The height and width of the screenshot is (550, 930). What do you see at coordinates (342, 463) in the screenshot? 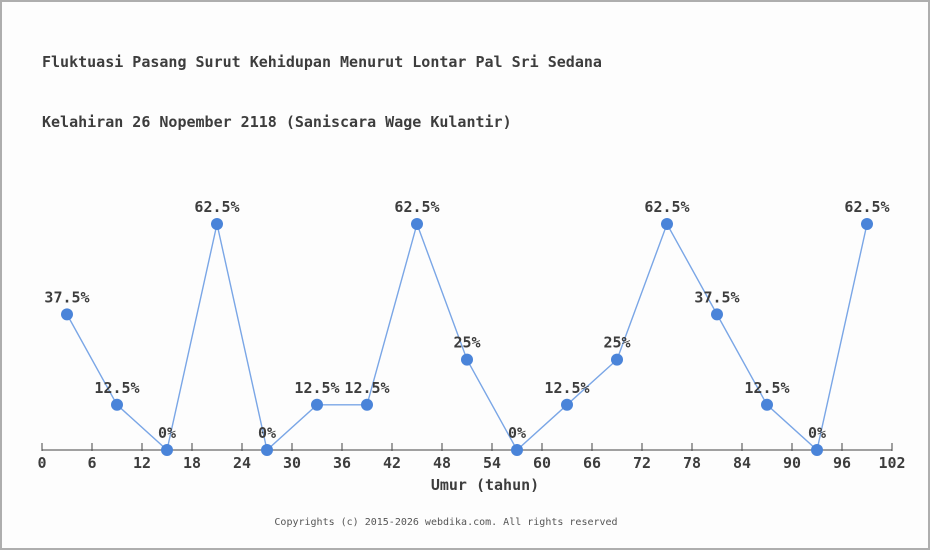
I see `x-tick-label: 36` at bounding box center [342, 463].